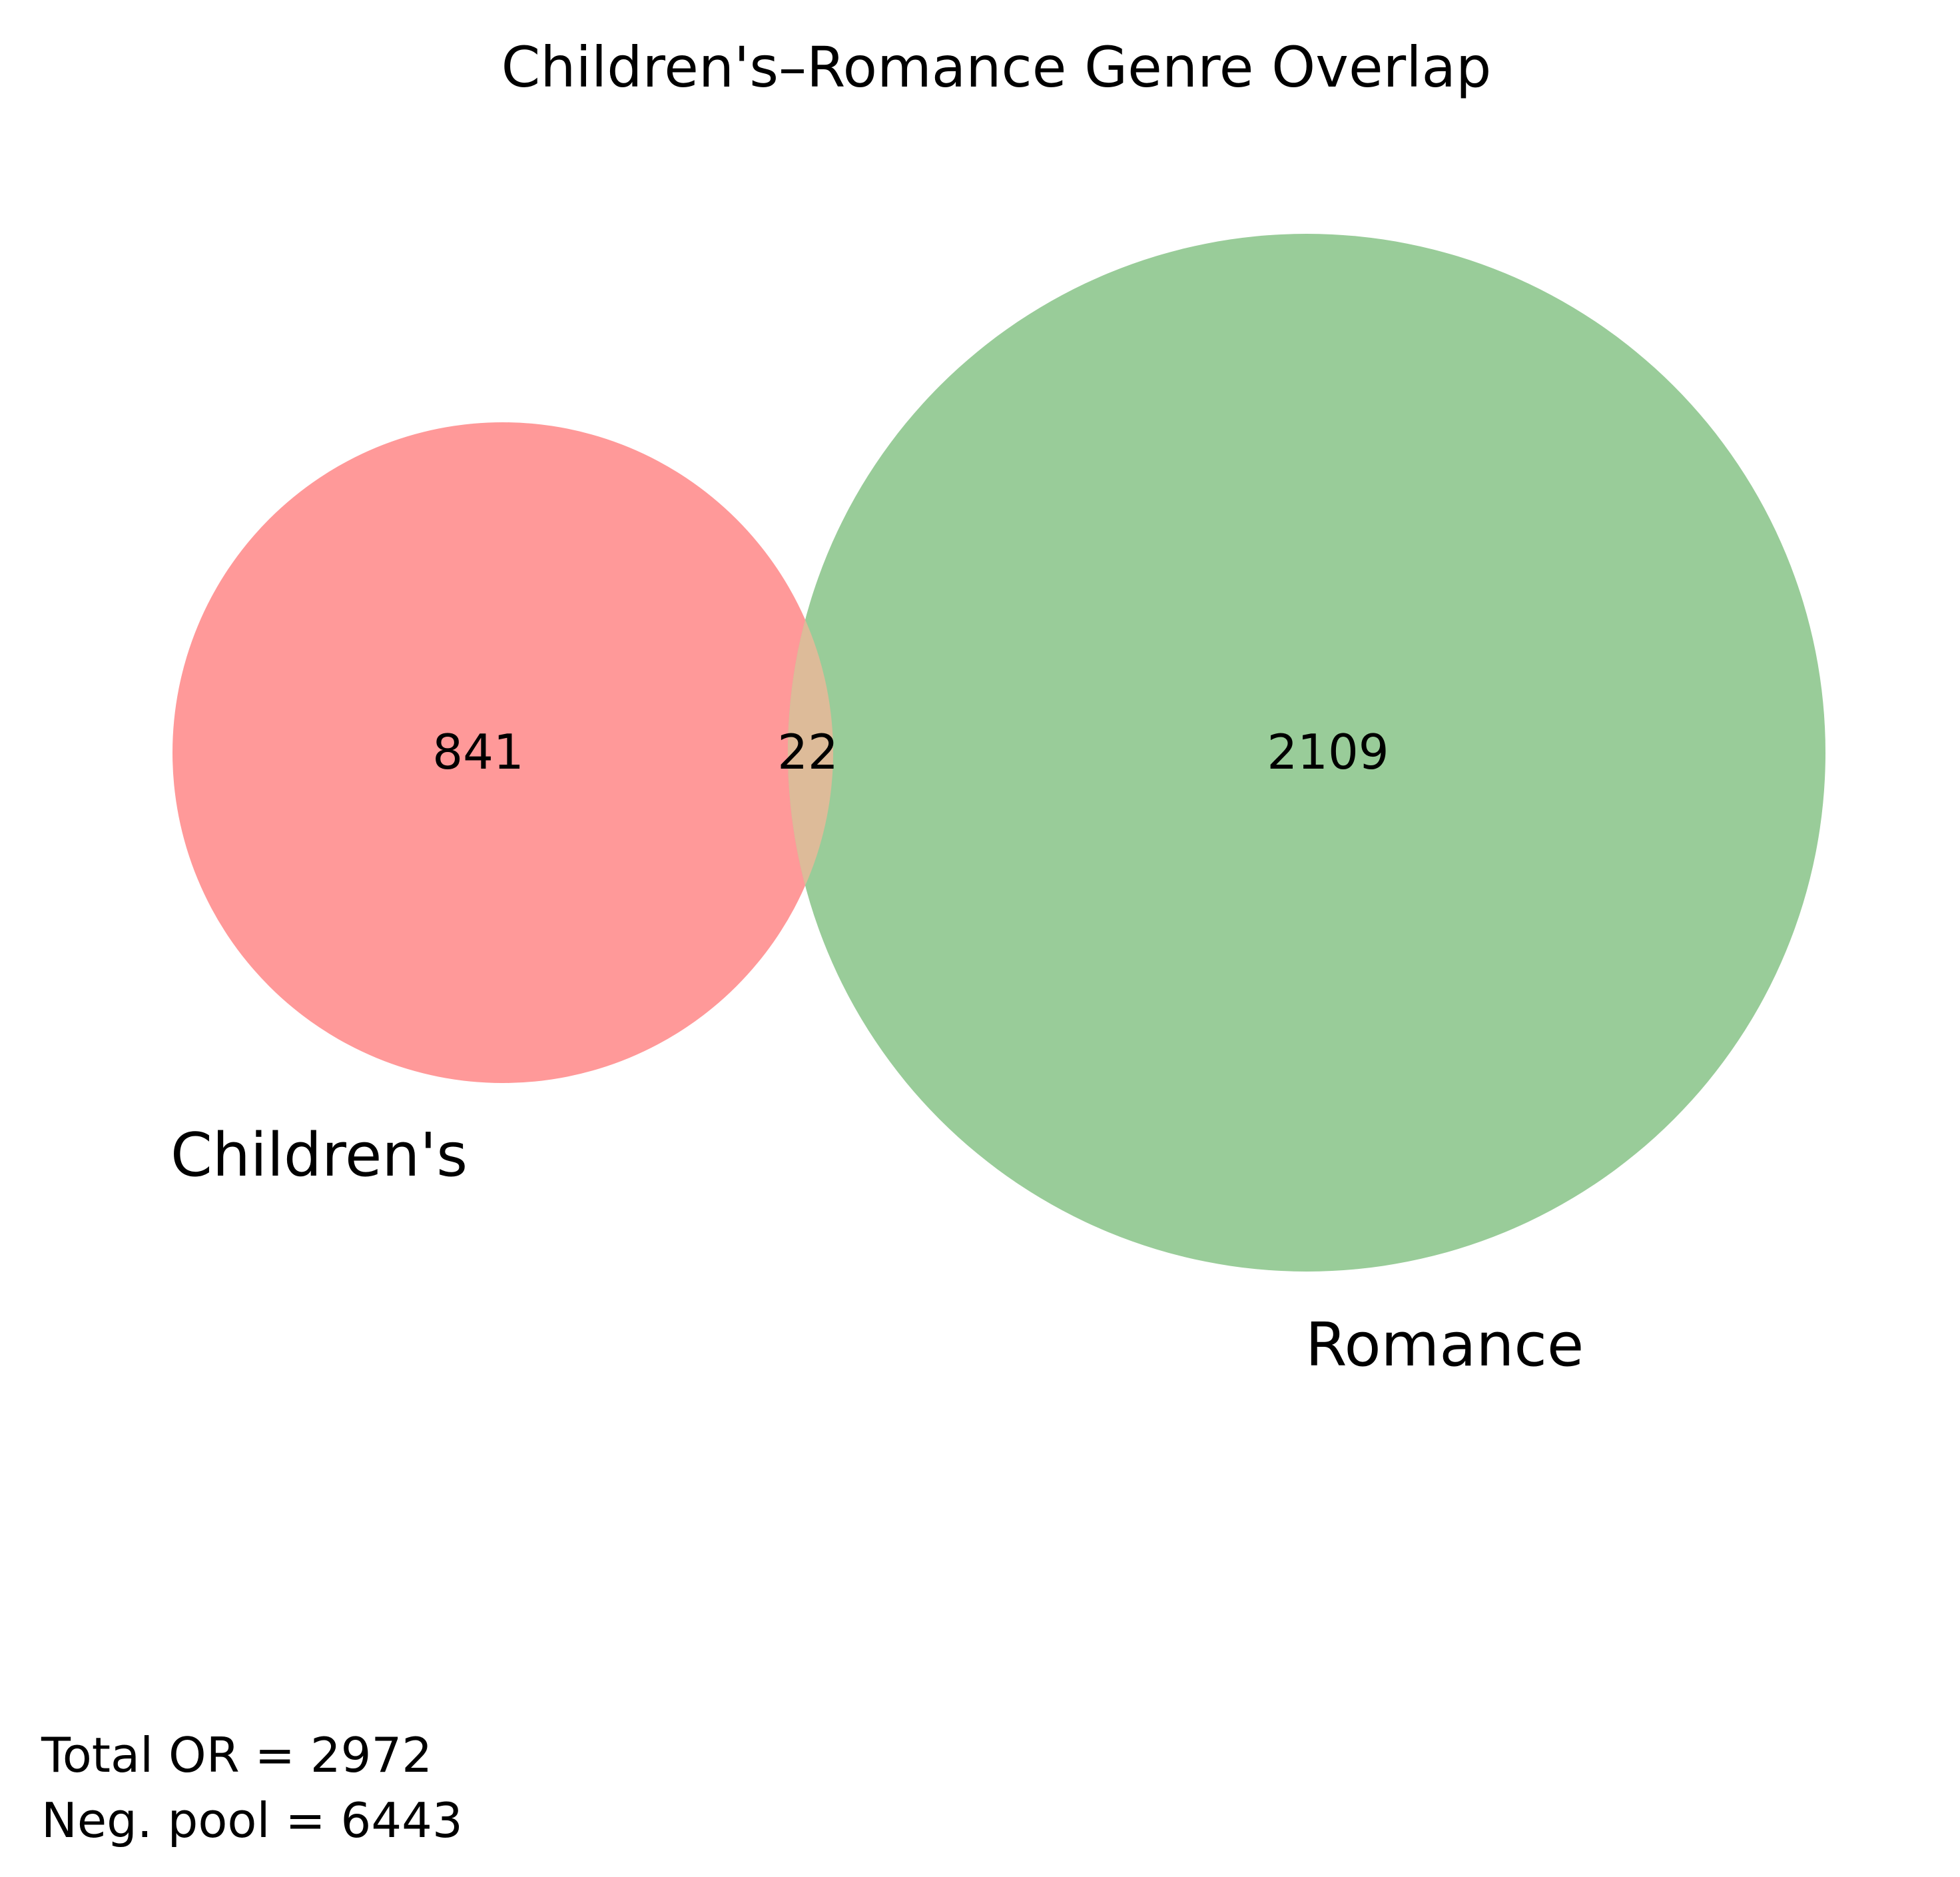 This screenshot has width=1960, height=1877. What do you see at coordinates (996, 67) in the screenshot?
I see `chart-title: Children's–Romance Genre Overlap` at bounding box center [996, 67].